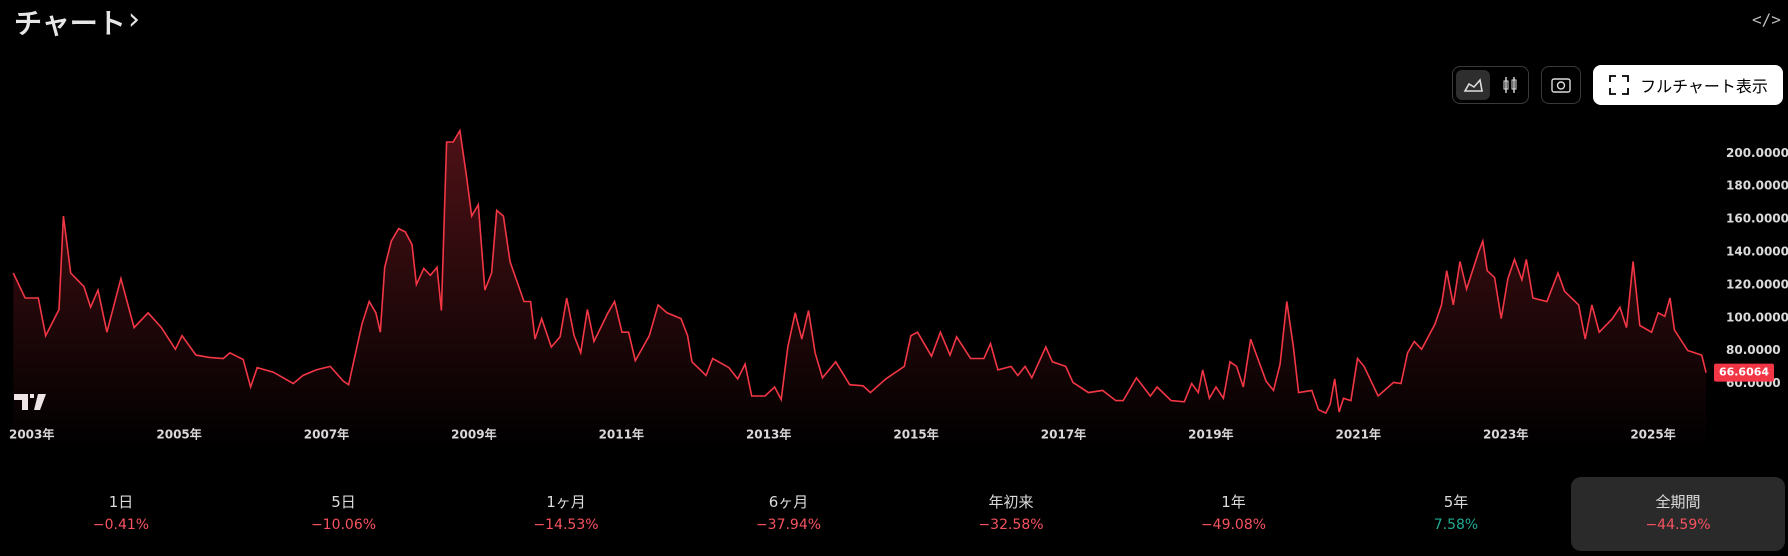  Describe the element at coordinates (1456, 514) in the screenshot. I see `period-tab: 5年 7.58%` at that location.